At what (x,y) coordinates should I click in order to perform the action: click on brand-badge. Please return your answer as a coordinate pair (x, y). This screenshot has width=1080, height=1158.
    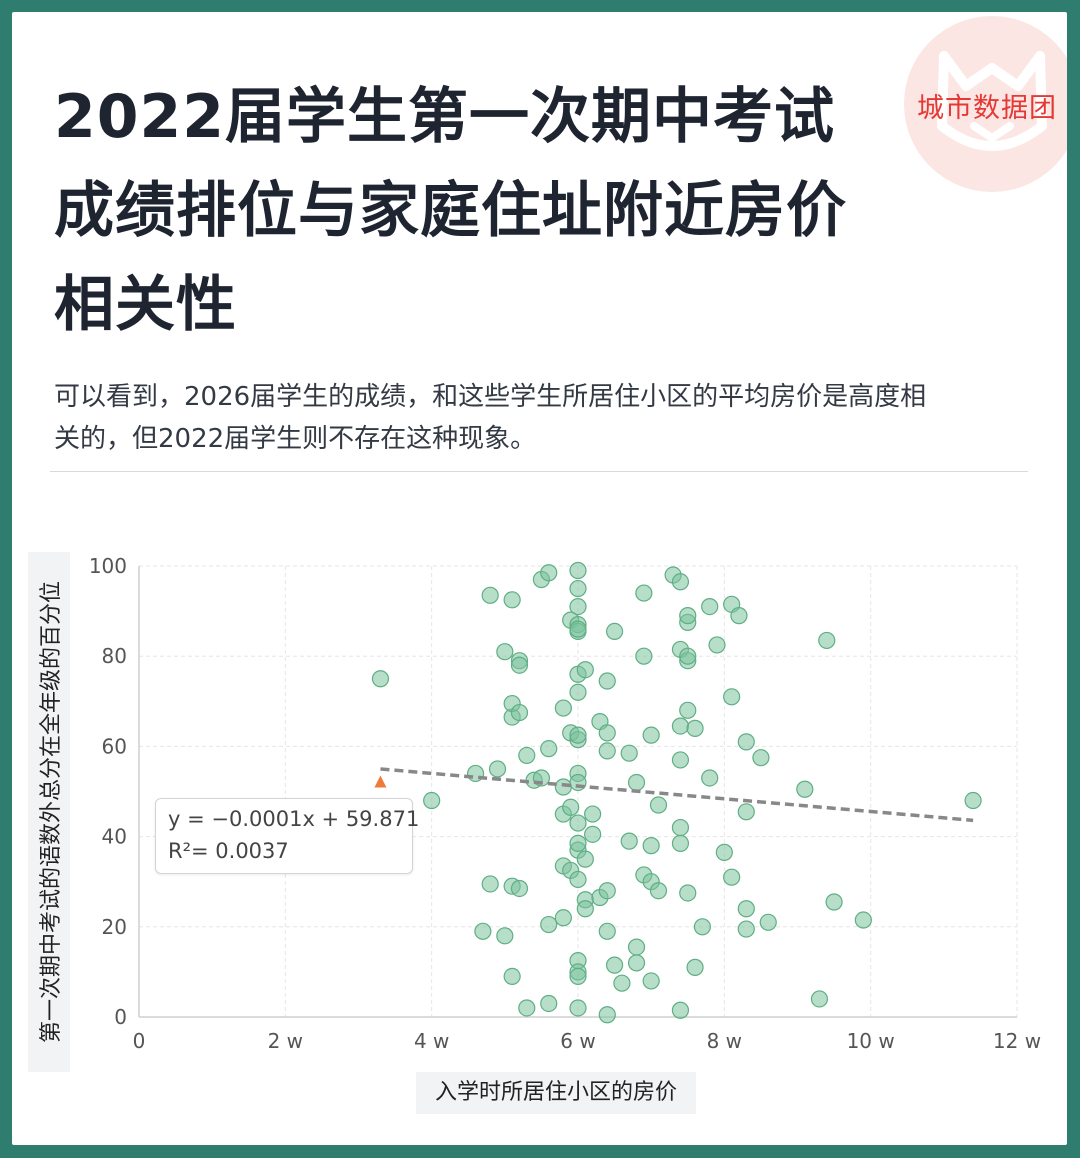
    Looking at the image, I should click on (985, 104).